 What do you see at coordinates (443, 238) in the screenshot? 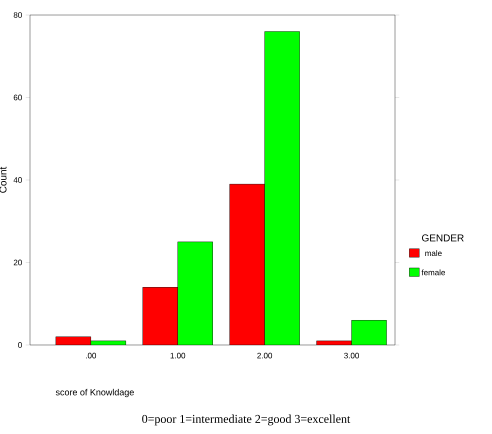
I see `legend-title: GENDER` at bounding box center [443, 238].